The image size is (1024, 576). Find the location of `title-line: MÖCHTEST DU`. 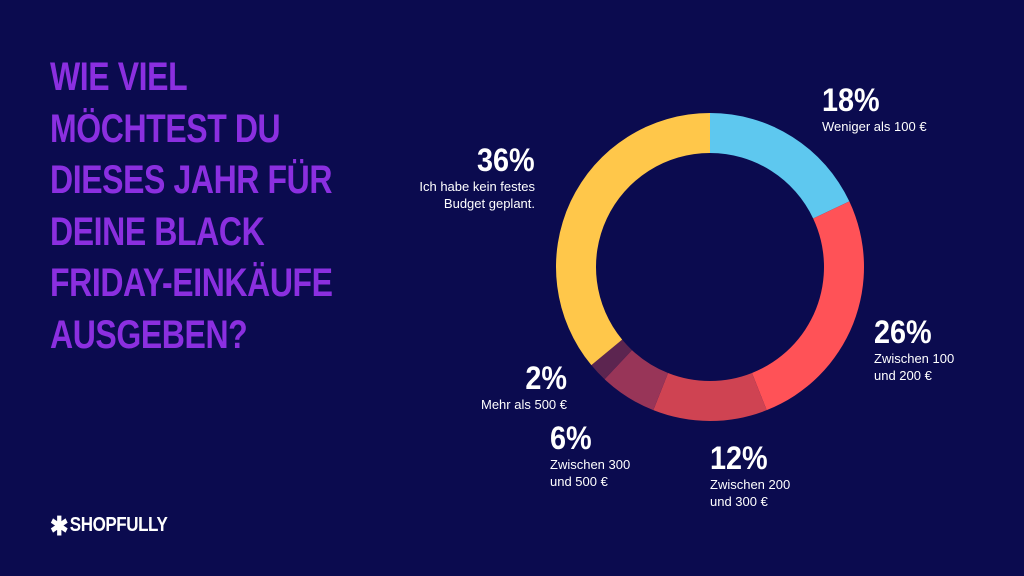

title-line: MÖCHTEST DU is located at coordinates (165, 128).